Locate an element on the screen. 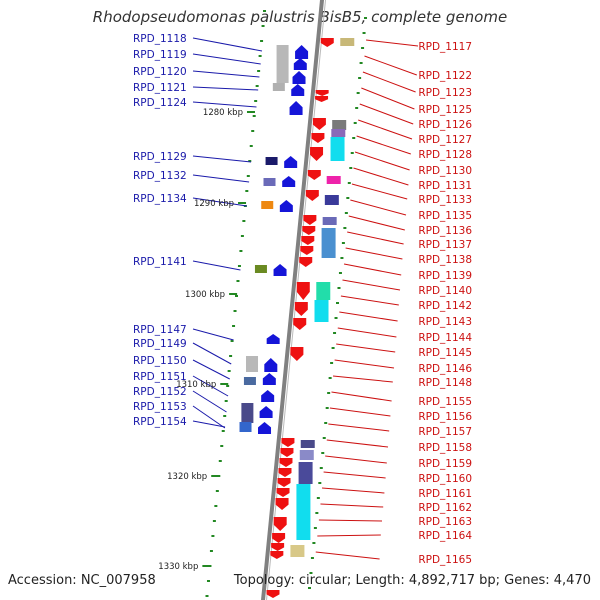 This screenshot has width=600, height=600. gene-label-right: RPD_1117 is located at coordinates (445, 47).